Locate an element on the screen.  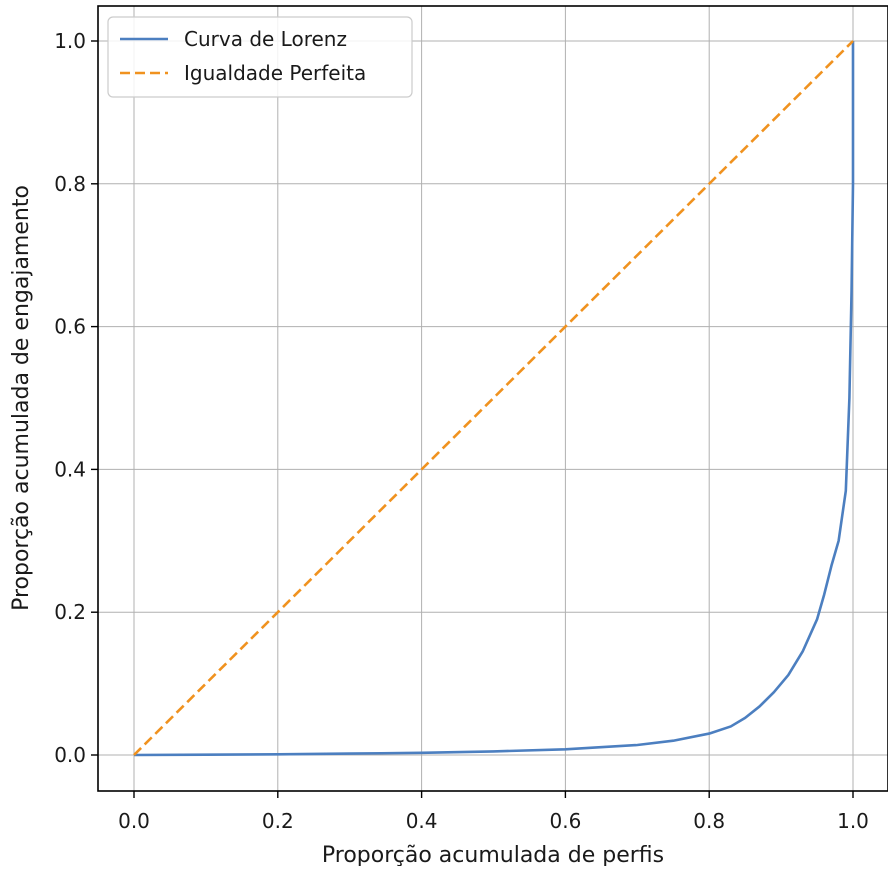
x-tick-label: 0.8 is located at coordinates (709, 821).